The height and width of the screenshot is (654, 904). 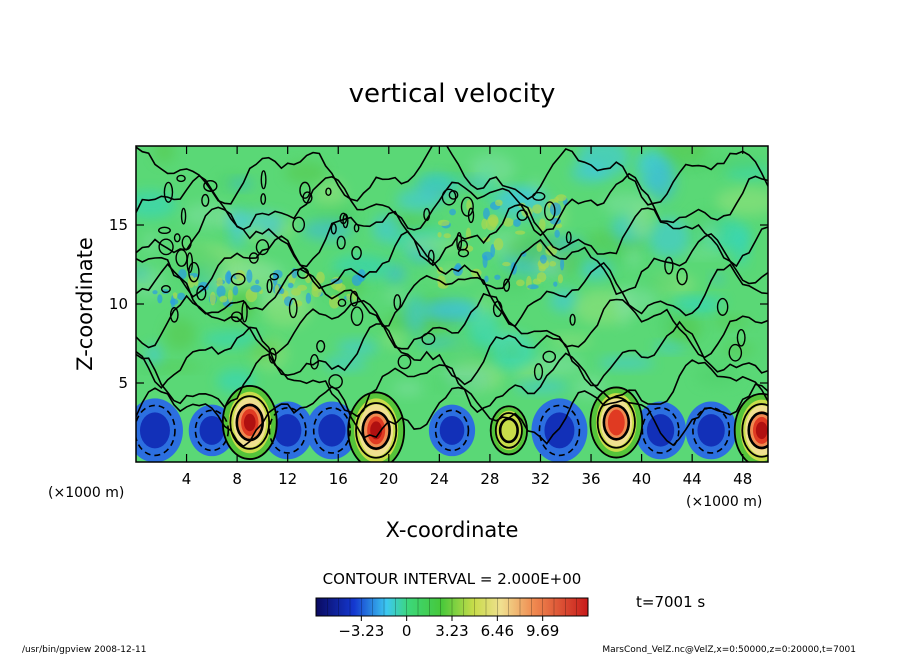 What do you see at coordinates (452, 607) in the screenshot?
I see `colorbar-divisions` at bounding box center [452, 607].